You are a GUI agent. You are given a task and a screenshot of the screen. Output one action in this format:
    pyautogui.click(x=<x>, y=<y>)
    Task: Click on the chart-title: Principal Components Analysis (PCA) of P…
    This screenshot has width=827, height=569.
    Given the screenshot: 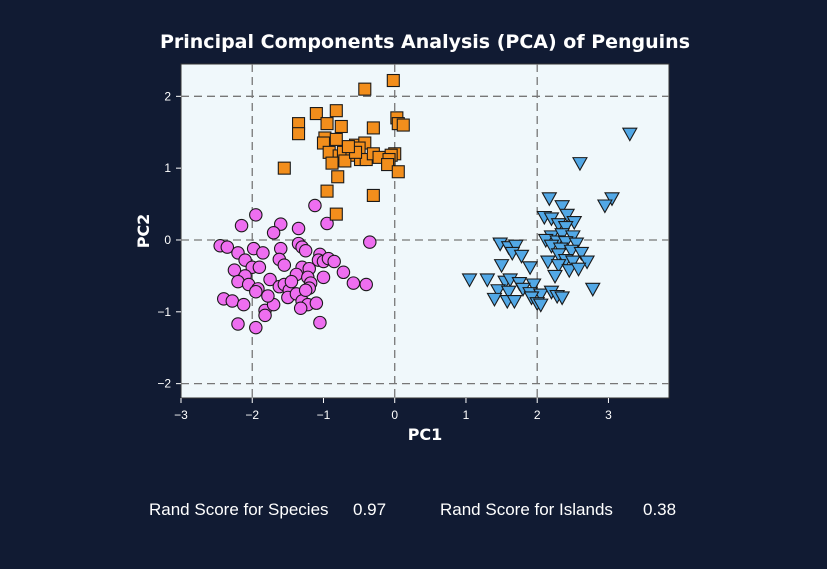 What is the action you would take?
    pyautogui.click(x=425, y=42)
    